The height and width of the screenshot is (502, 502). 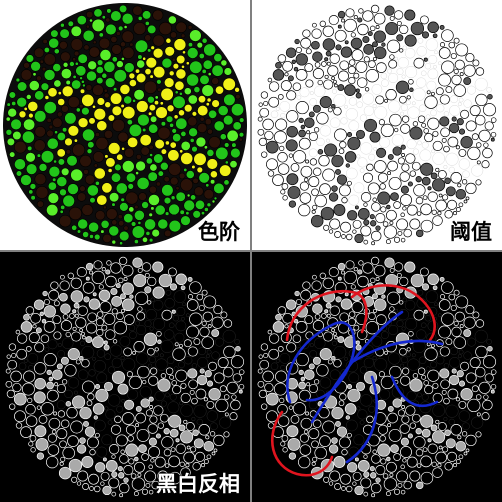 I want to click on panel-label-inverted: 黑白反相, so click(x=198, y=484).